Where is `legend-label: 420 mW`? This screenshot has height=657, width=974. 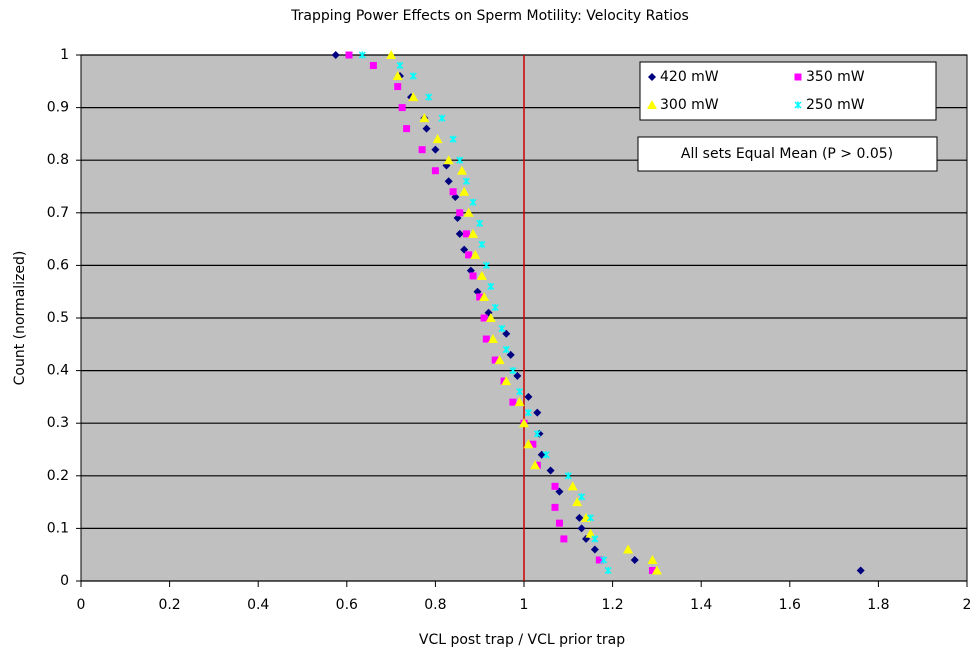
legend-label: 420 mW is located at coordinates (689, 77).